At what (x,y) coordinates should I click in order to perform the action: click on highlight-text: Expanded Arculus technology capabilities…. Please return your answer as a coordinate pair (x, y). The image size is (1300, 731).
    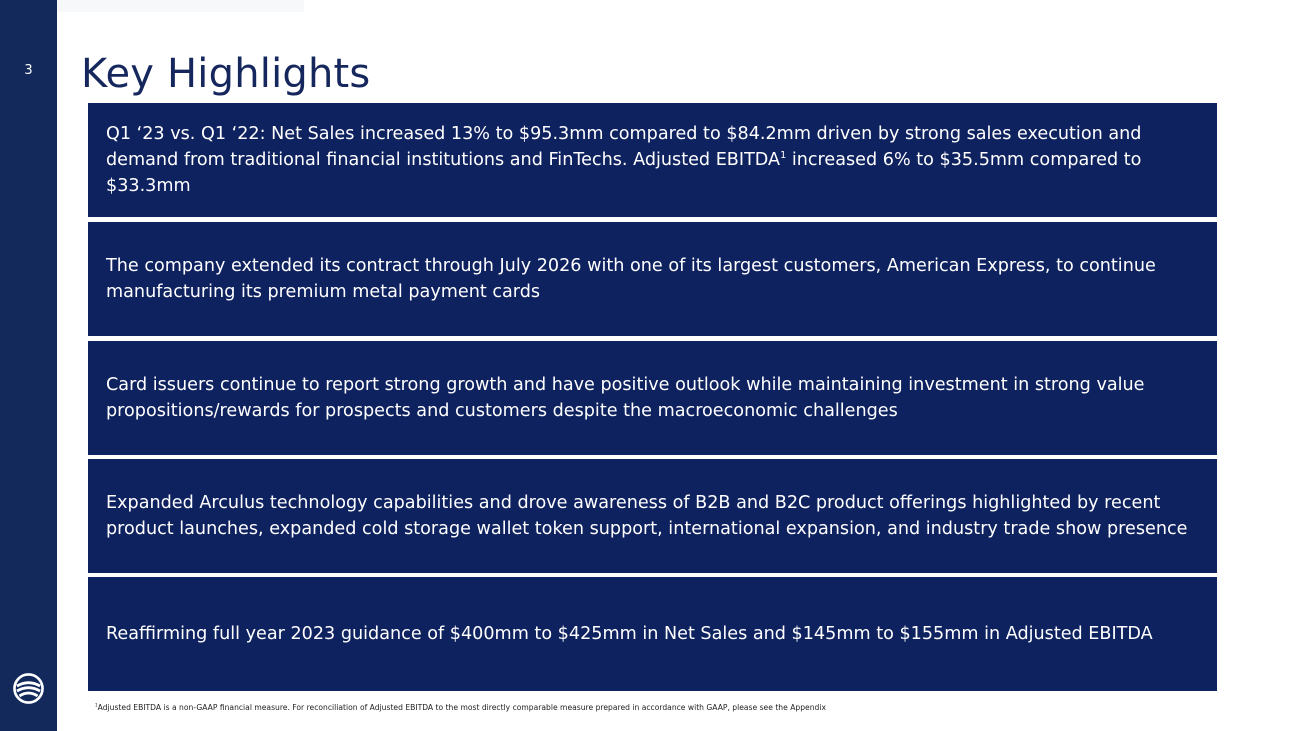
    Looking at the image, I should click on (647, 516).